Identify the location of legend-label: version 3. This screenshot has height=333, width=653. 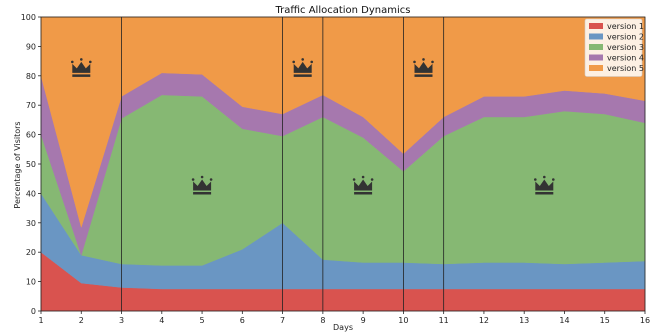
(625, 47).